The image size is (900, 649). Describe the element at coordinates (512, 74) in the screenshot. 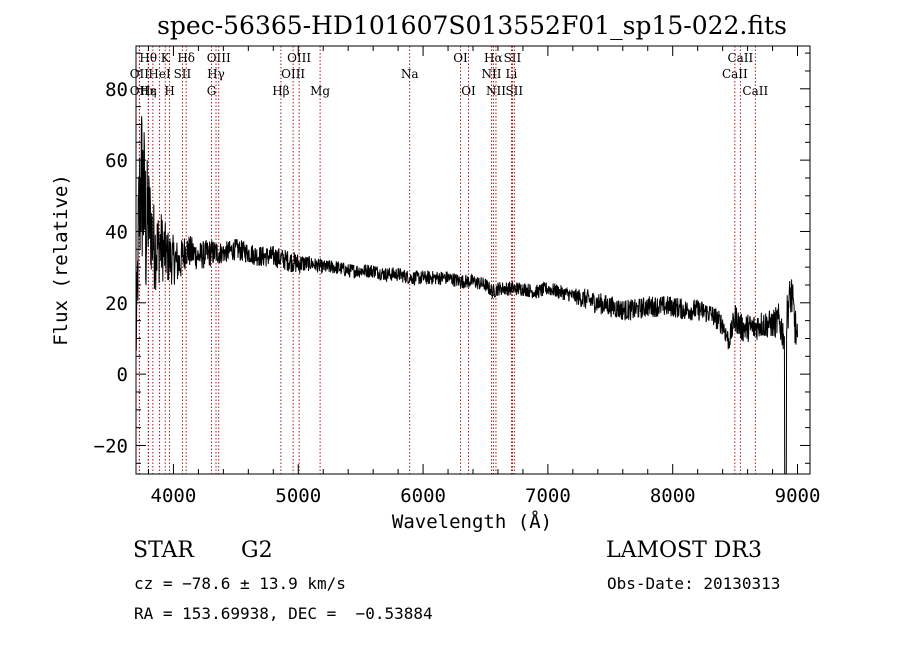

I see `spectral-line-label: Li` at that location.